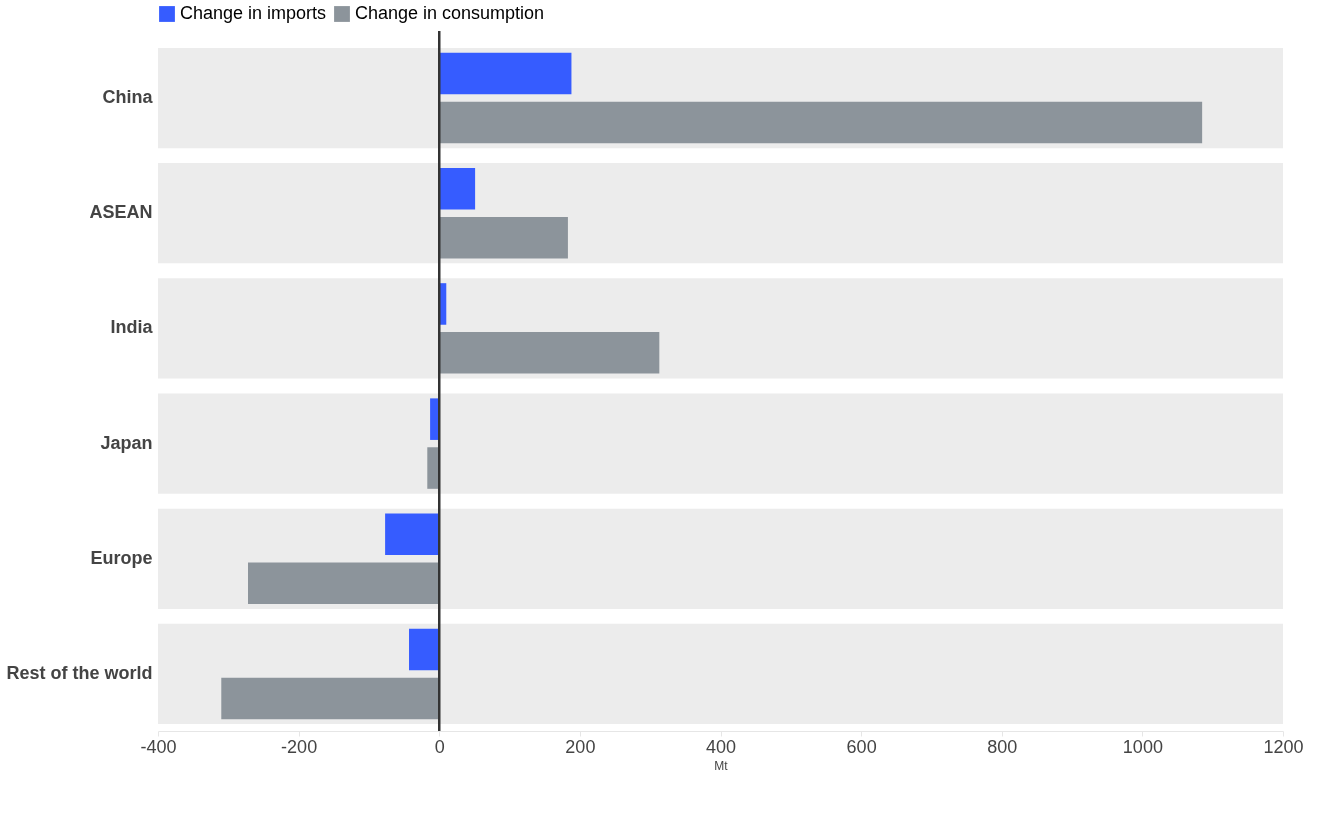 The image size is (1332, 814). Describe the element at coordinates (861, 746) in the screenshot. I see `x-tick-label: 600` at that location.